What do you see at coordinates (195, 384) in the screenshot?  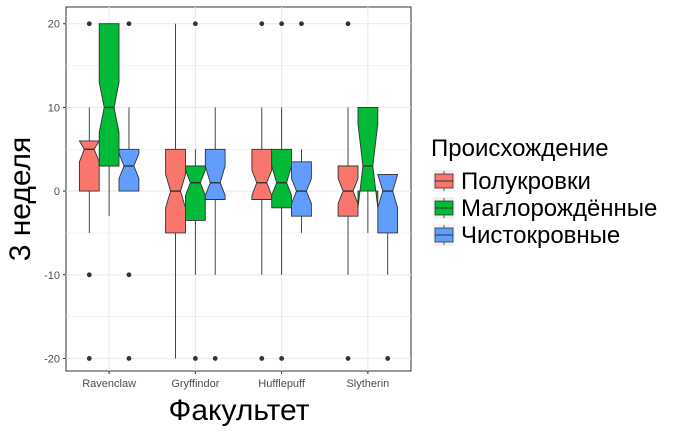 I see `x-tick-label: Gryffindor` at bounding box center [195, 384].